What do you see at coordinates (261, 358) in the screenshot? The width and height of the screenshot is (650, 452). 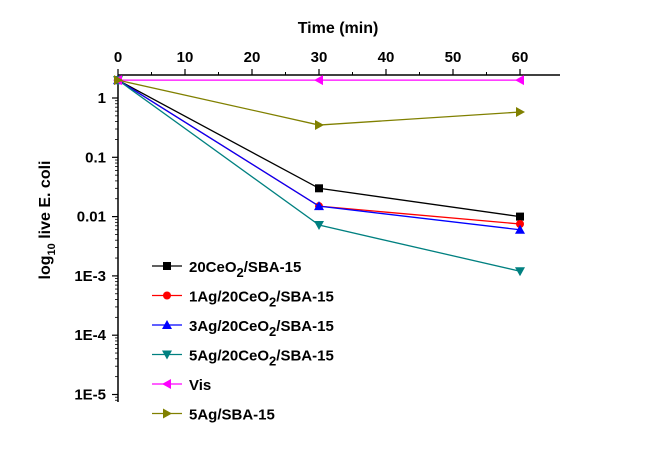 I see `legend-label: 5Ag/20CeO2/SBA-15` at bounding box center [261, 358].